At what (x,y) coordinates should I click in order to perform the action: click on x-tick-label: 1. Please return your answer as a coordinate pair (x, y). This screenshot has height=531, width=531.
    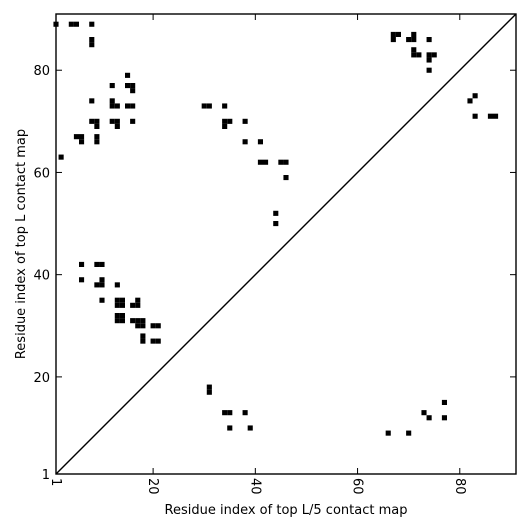
    Looking at the image, I should click on (55, 482).